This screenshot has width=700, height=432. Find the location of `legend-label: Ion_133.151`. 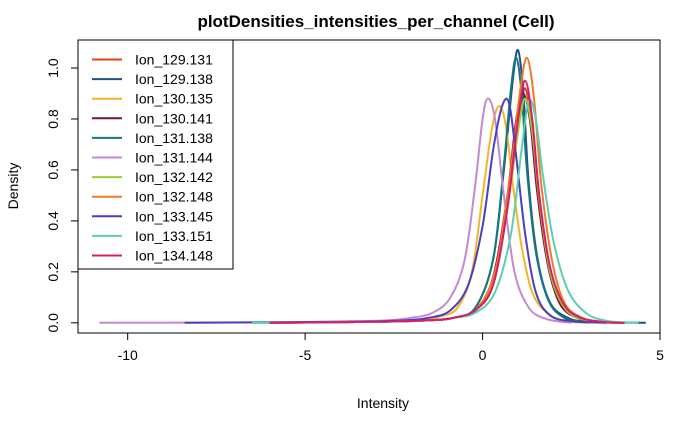

legend-label: Ion_133.151 is located at coordinates (174, 236).